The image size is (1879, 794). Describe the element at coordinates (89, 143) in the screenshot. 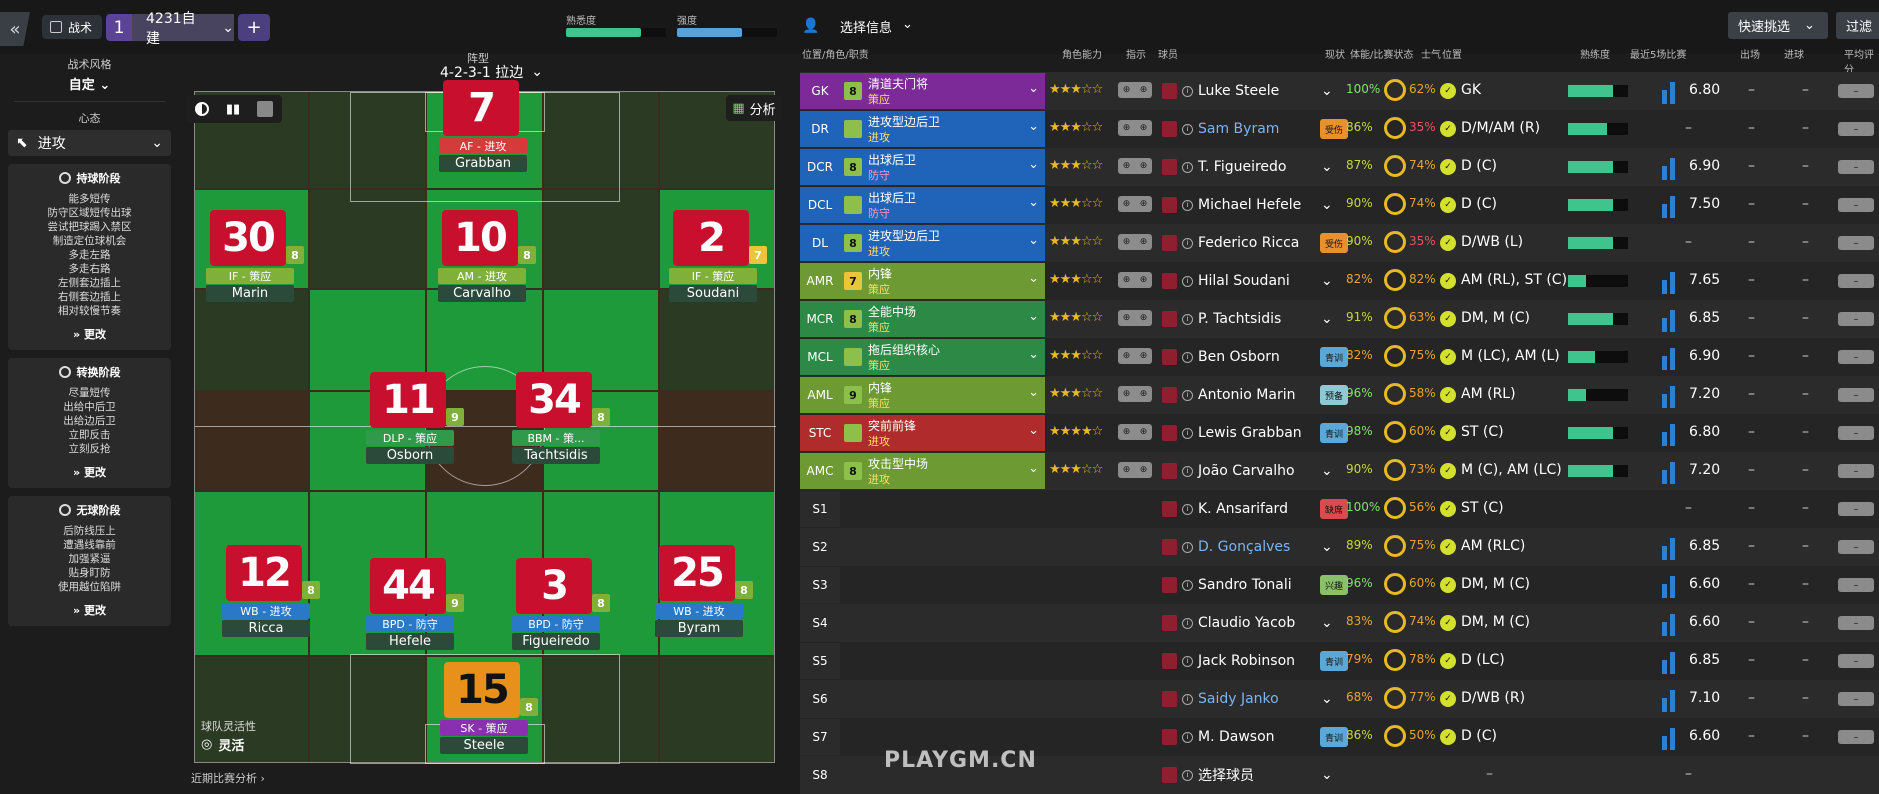

I see `mentality-dropdown: ⬉ 进攻 ⌄` at that location.